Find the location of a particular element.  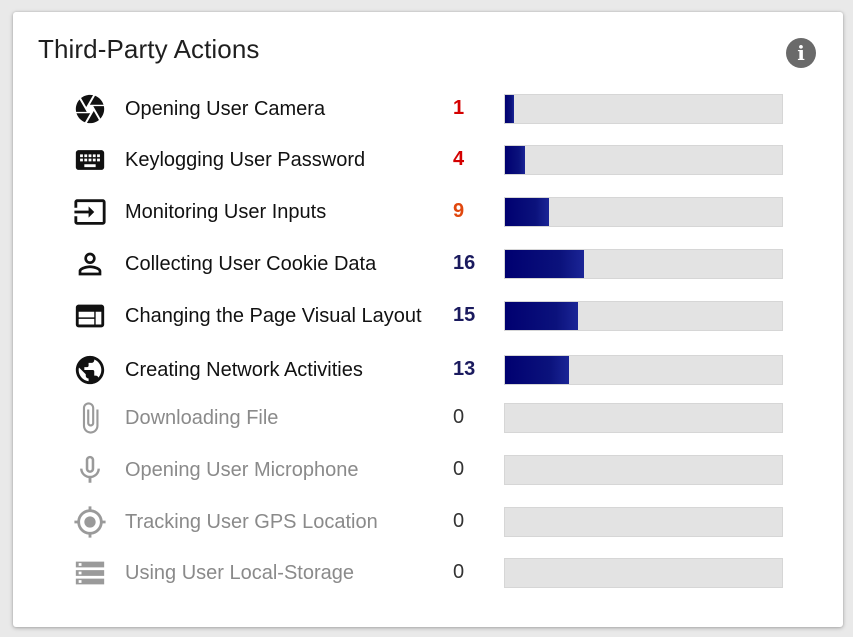

action-label: Changing the Page Visual Layout is located at coordinates (273, 316).